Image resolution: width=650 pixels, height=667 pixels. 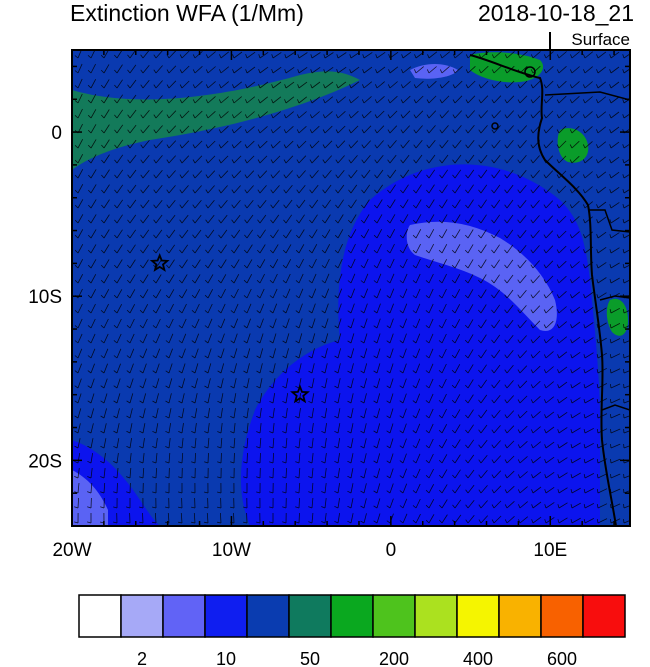 I want to click on x-tick-label: 20W, so click(x=71, y=550).